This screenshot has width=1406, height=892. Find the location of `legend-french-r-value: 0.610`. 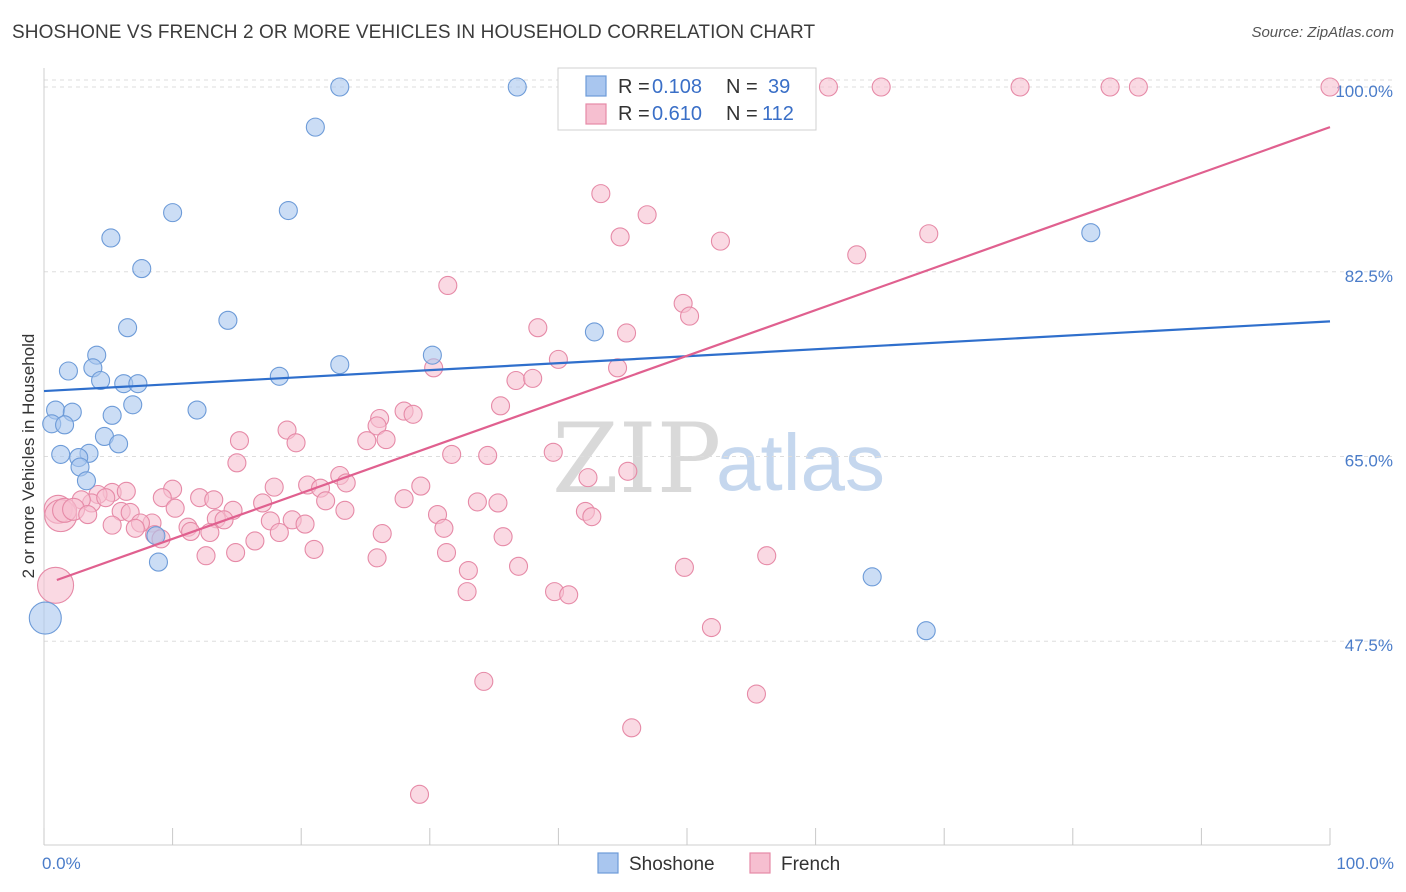

legend-french-r-value: 0.610 is located at coordinates (677, 114).